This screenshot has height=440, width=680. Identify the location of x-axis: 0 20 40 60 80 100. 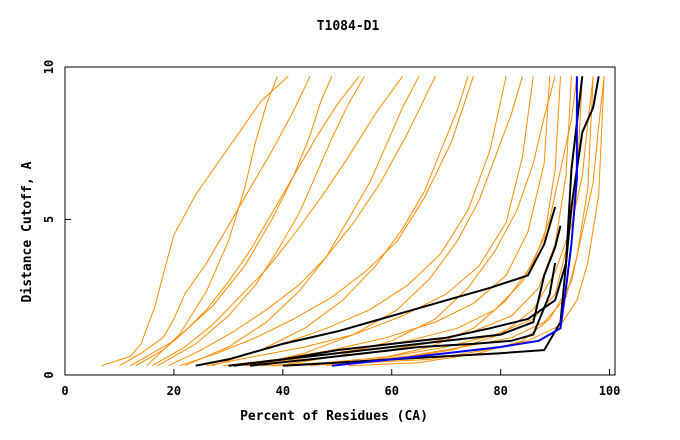
(340, 383).